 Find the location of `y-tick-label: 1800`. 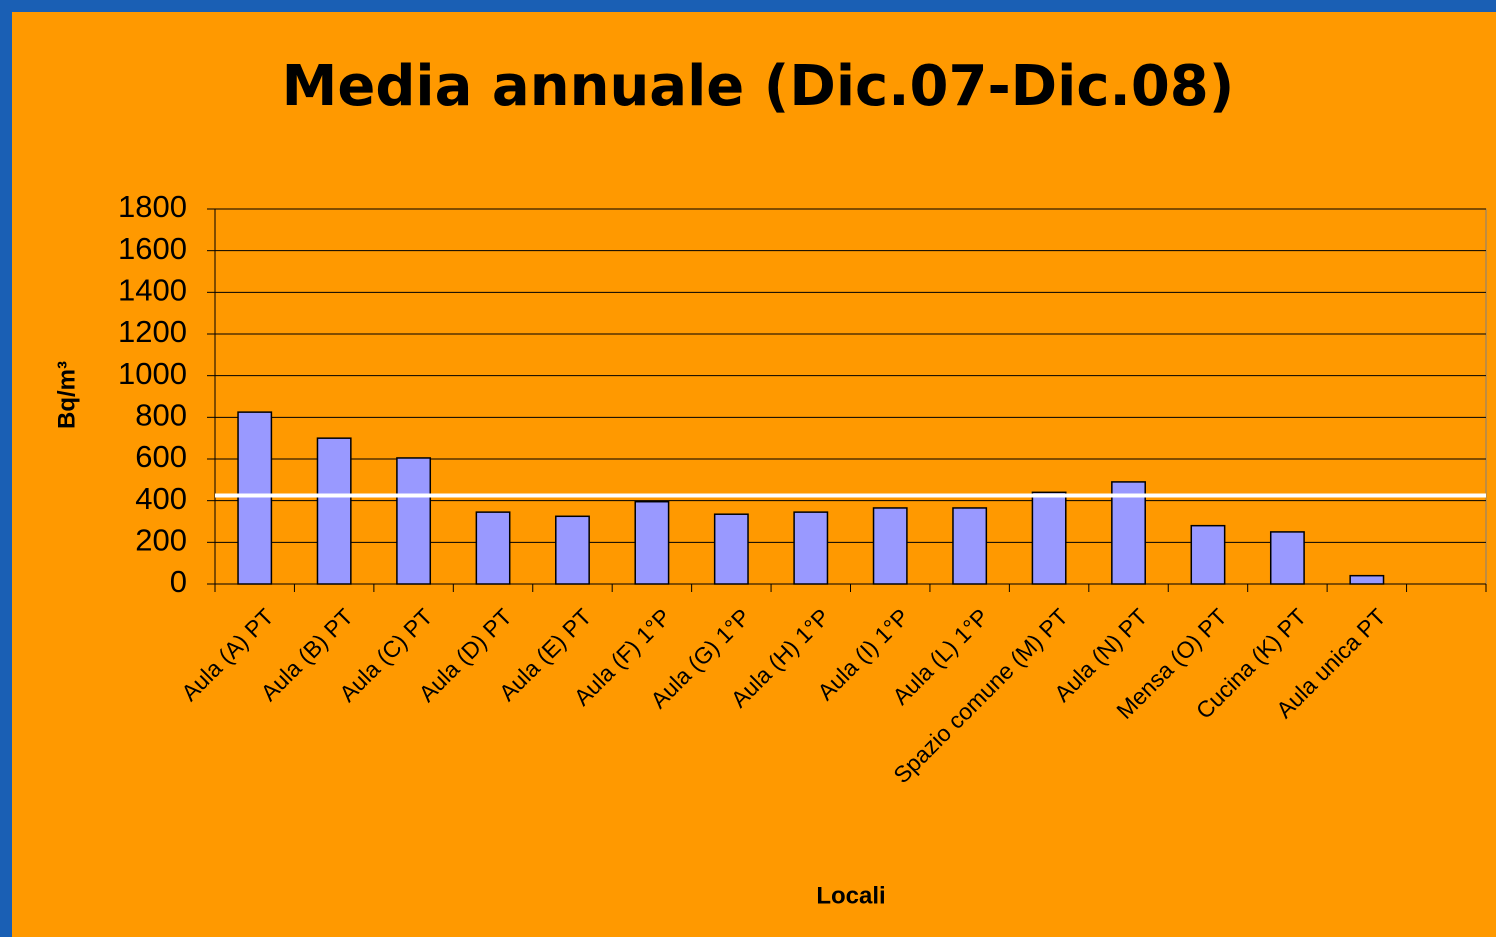

y-tick-label: 1800 is located at coordinates (152, 206).